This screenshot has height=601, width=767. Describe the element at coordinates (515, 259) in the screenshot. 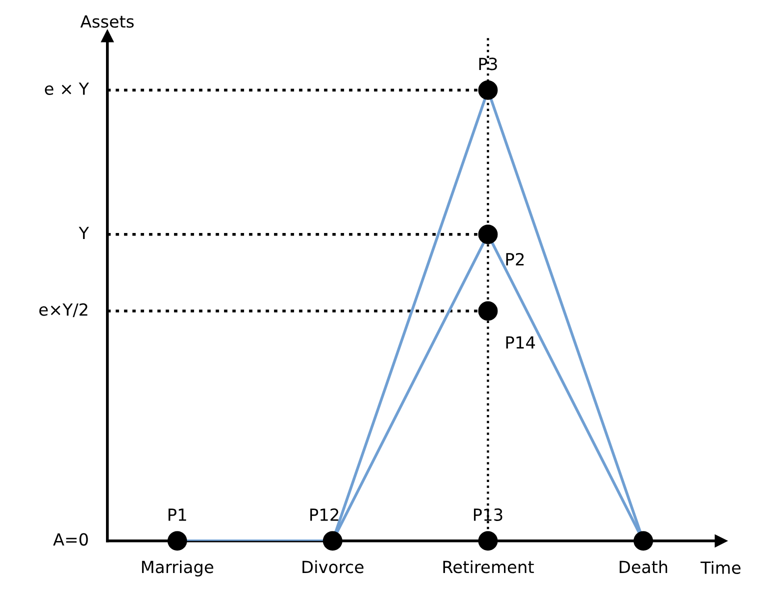

I see `annotation: P2` at that location.